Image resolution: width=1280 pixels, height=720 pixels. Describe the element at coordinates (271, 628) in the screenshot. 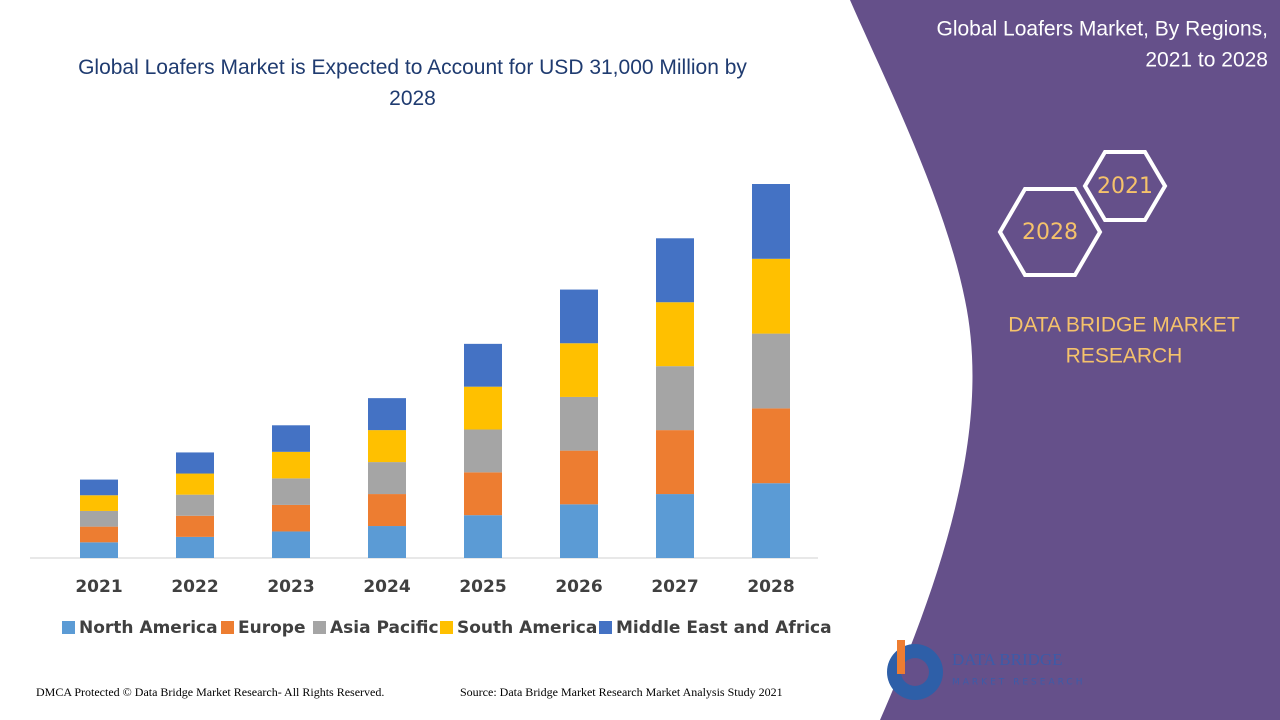

I see `legend-label: Europe` at that location.